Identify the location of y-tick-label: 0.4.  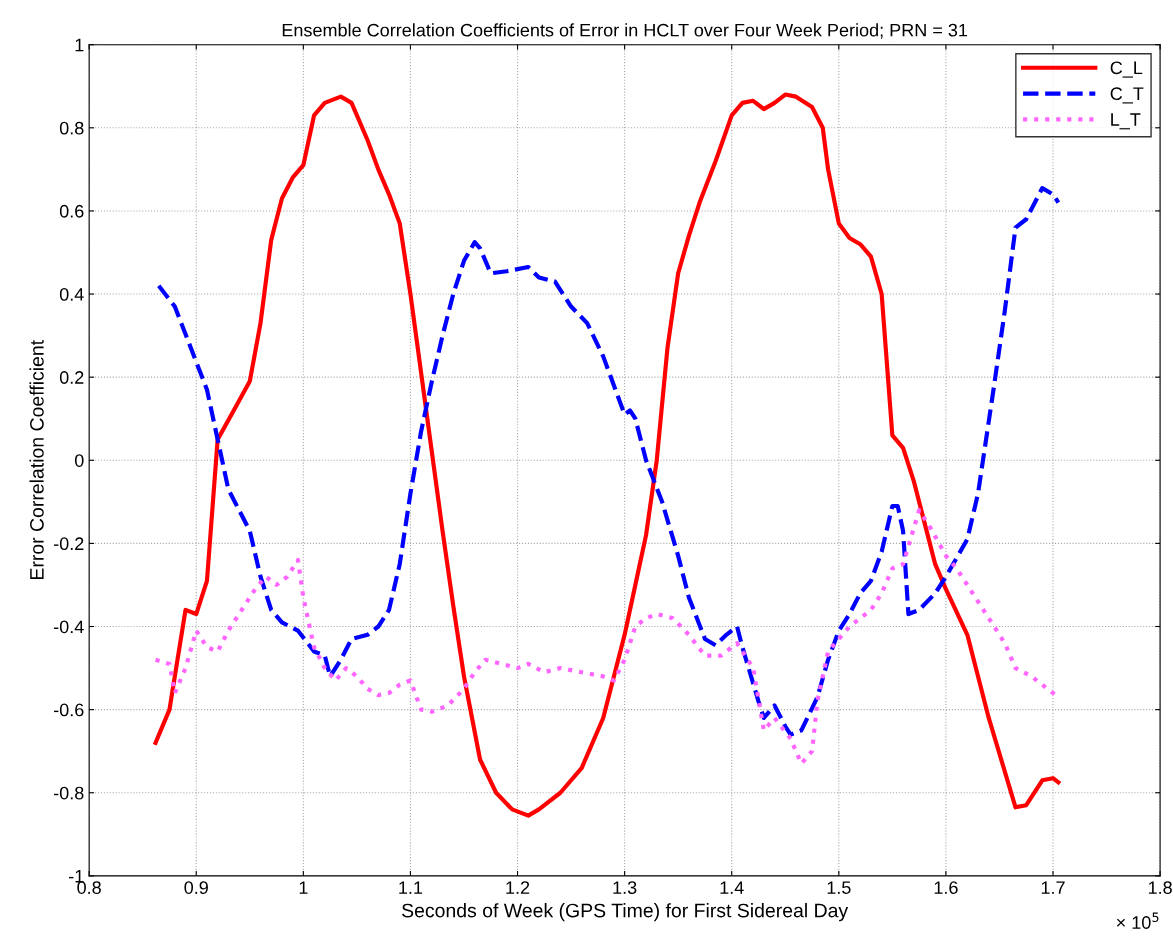
(71, 294).